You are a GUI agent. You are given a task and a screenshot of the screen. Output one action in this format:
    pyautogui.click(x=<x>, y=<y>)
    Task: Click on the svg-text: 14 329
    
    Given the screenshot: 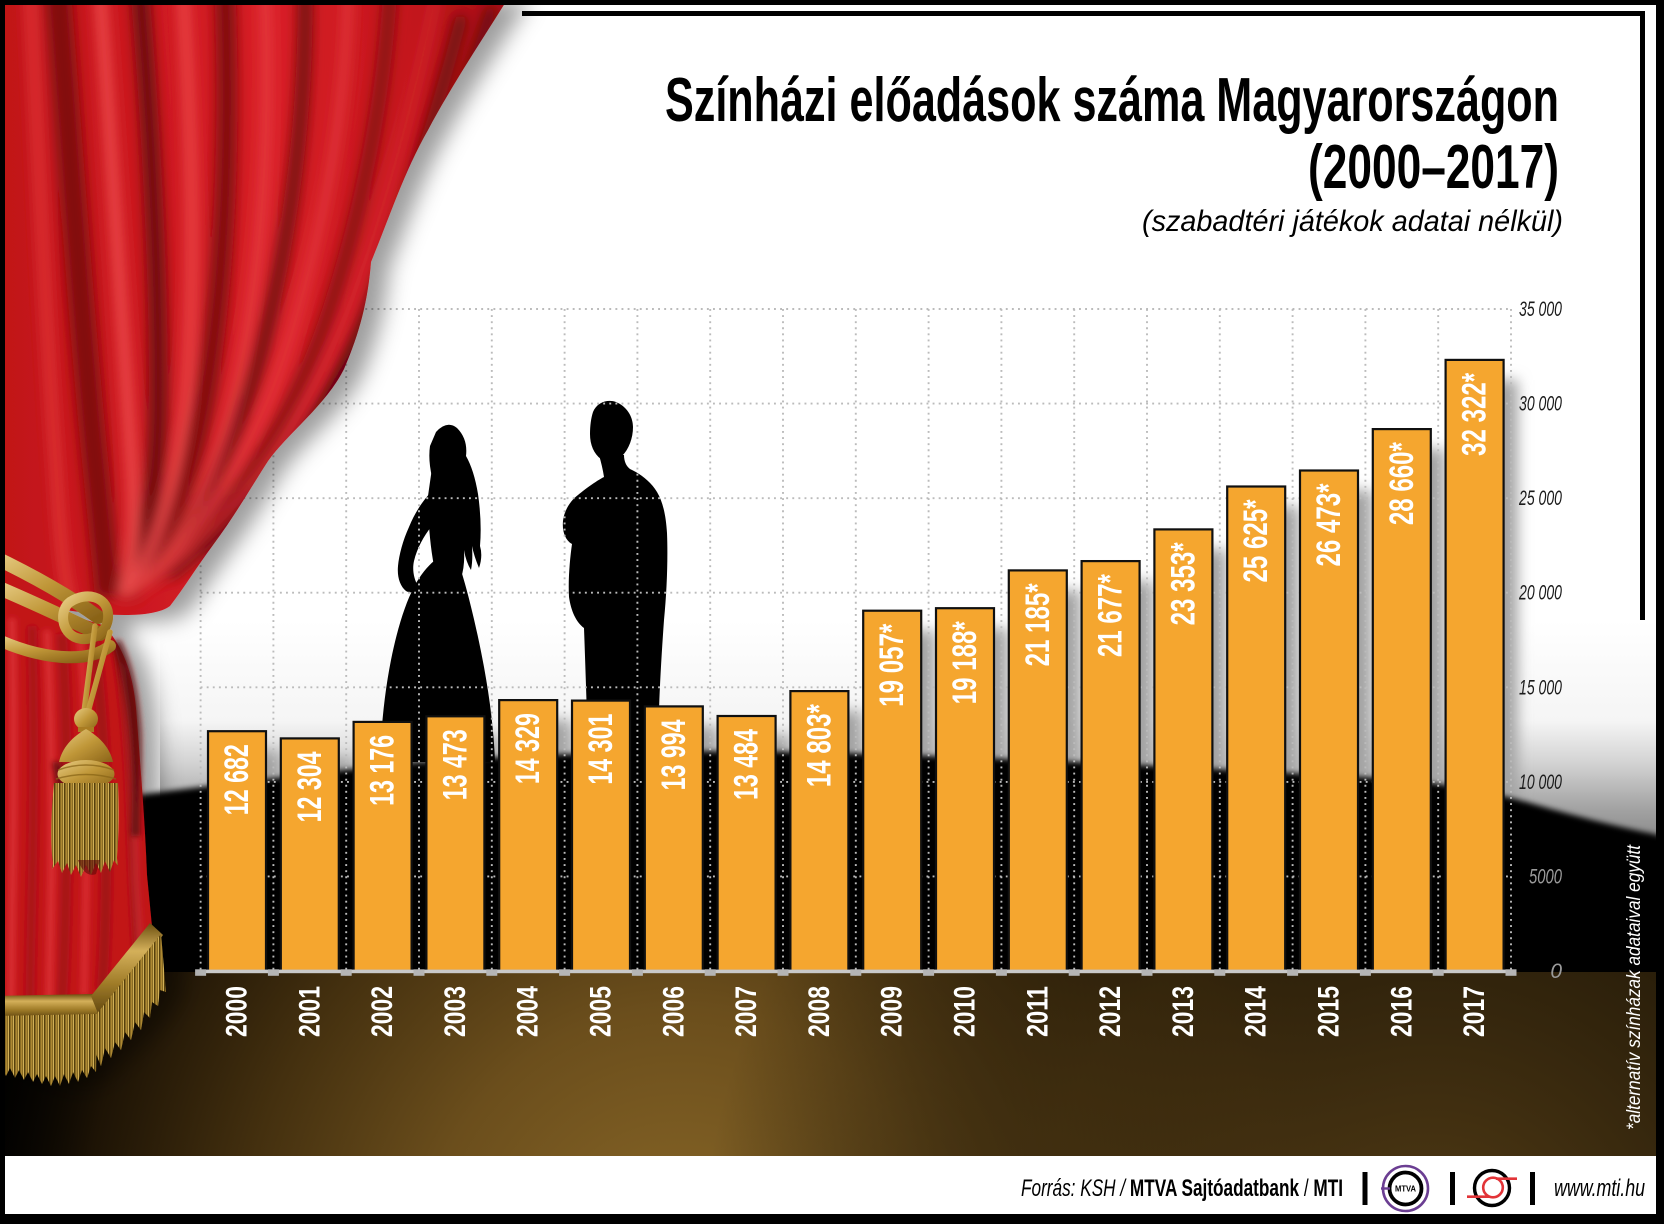 What is the action you would take?
    pyautogui.click(x=528, y=748)
    